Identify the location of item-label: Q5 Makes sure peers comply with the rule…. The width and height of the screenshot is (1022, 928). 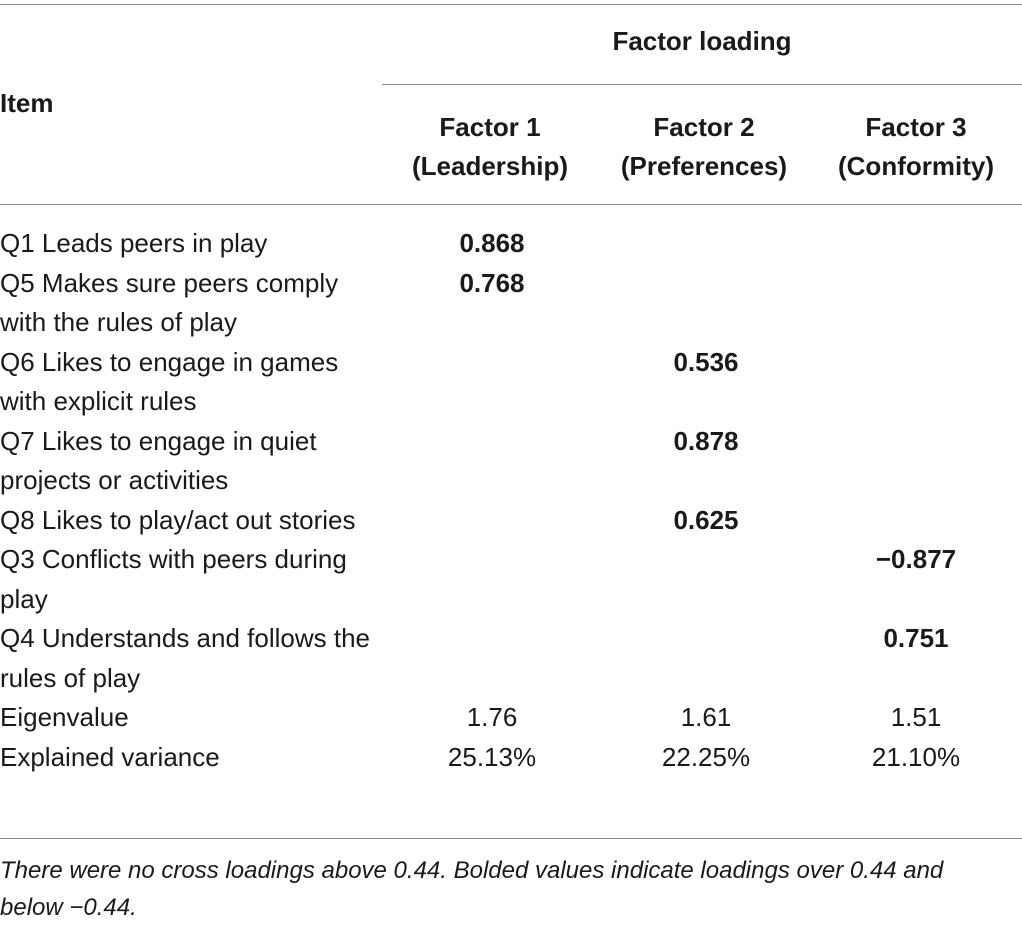
(169, 302).